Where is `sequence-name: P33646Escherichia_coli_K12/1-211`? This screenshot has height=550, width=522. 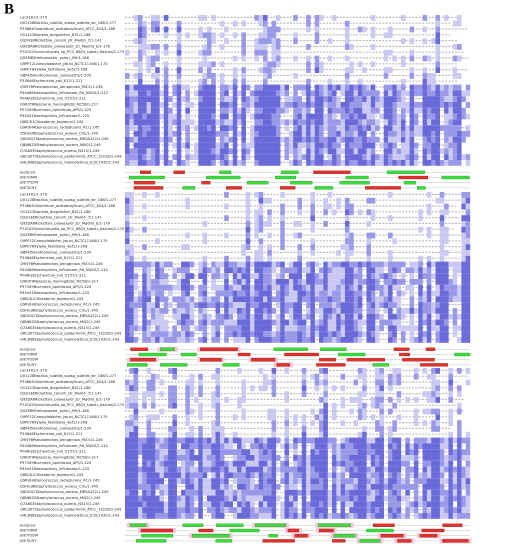 sequence-name: P33646Escherichia_coli_K12/1-211 is located at coordinates (51, 81).